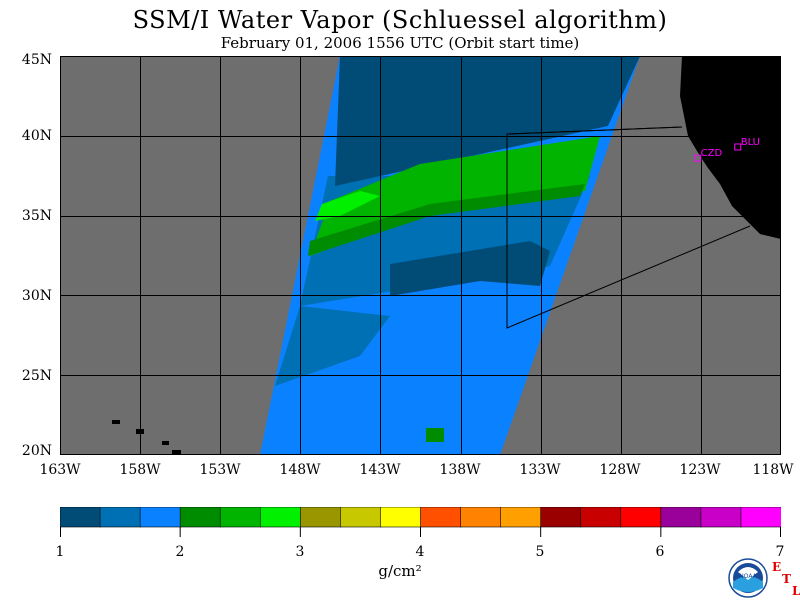 The image size is (800, 600). Describe the element at coordinates (750, 142) in the screenshot. I see `station-label-blu: BLU` at that location.